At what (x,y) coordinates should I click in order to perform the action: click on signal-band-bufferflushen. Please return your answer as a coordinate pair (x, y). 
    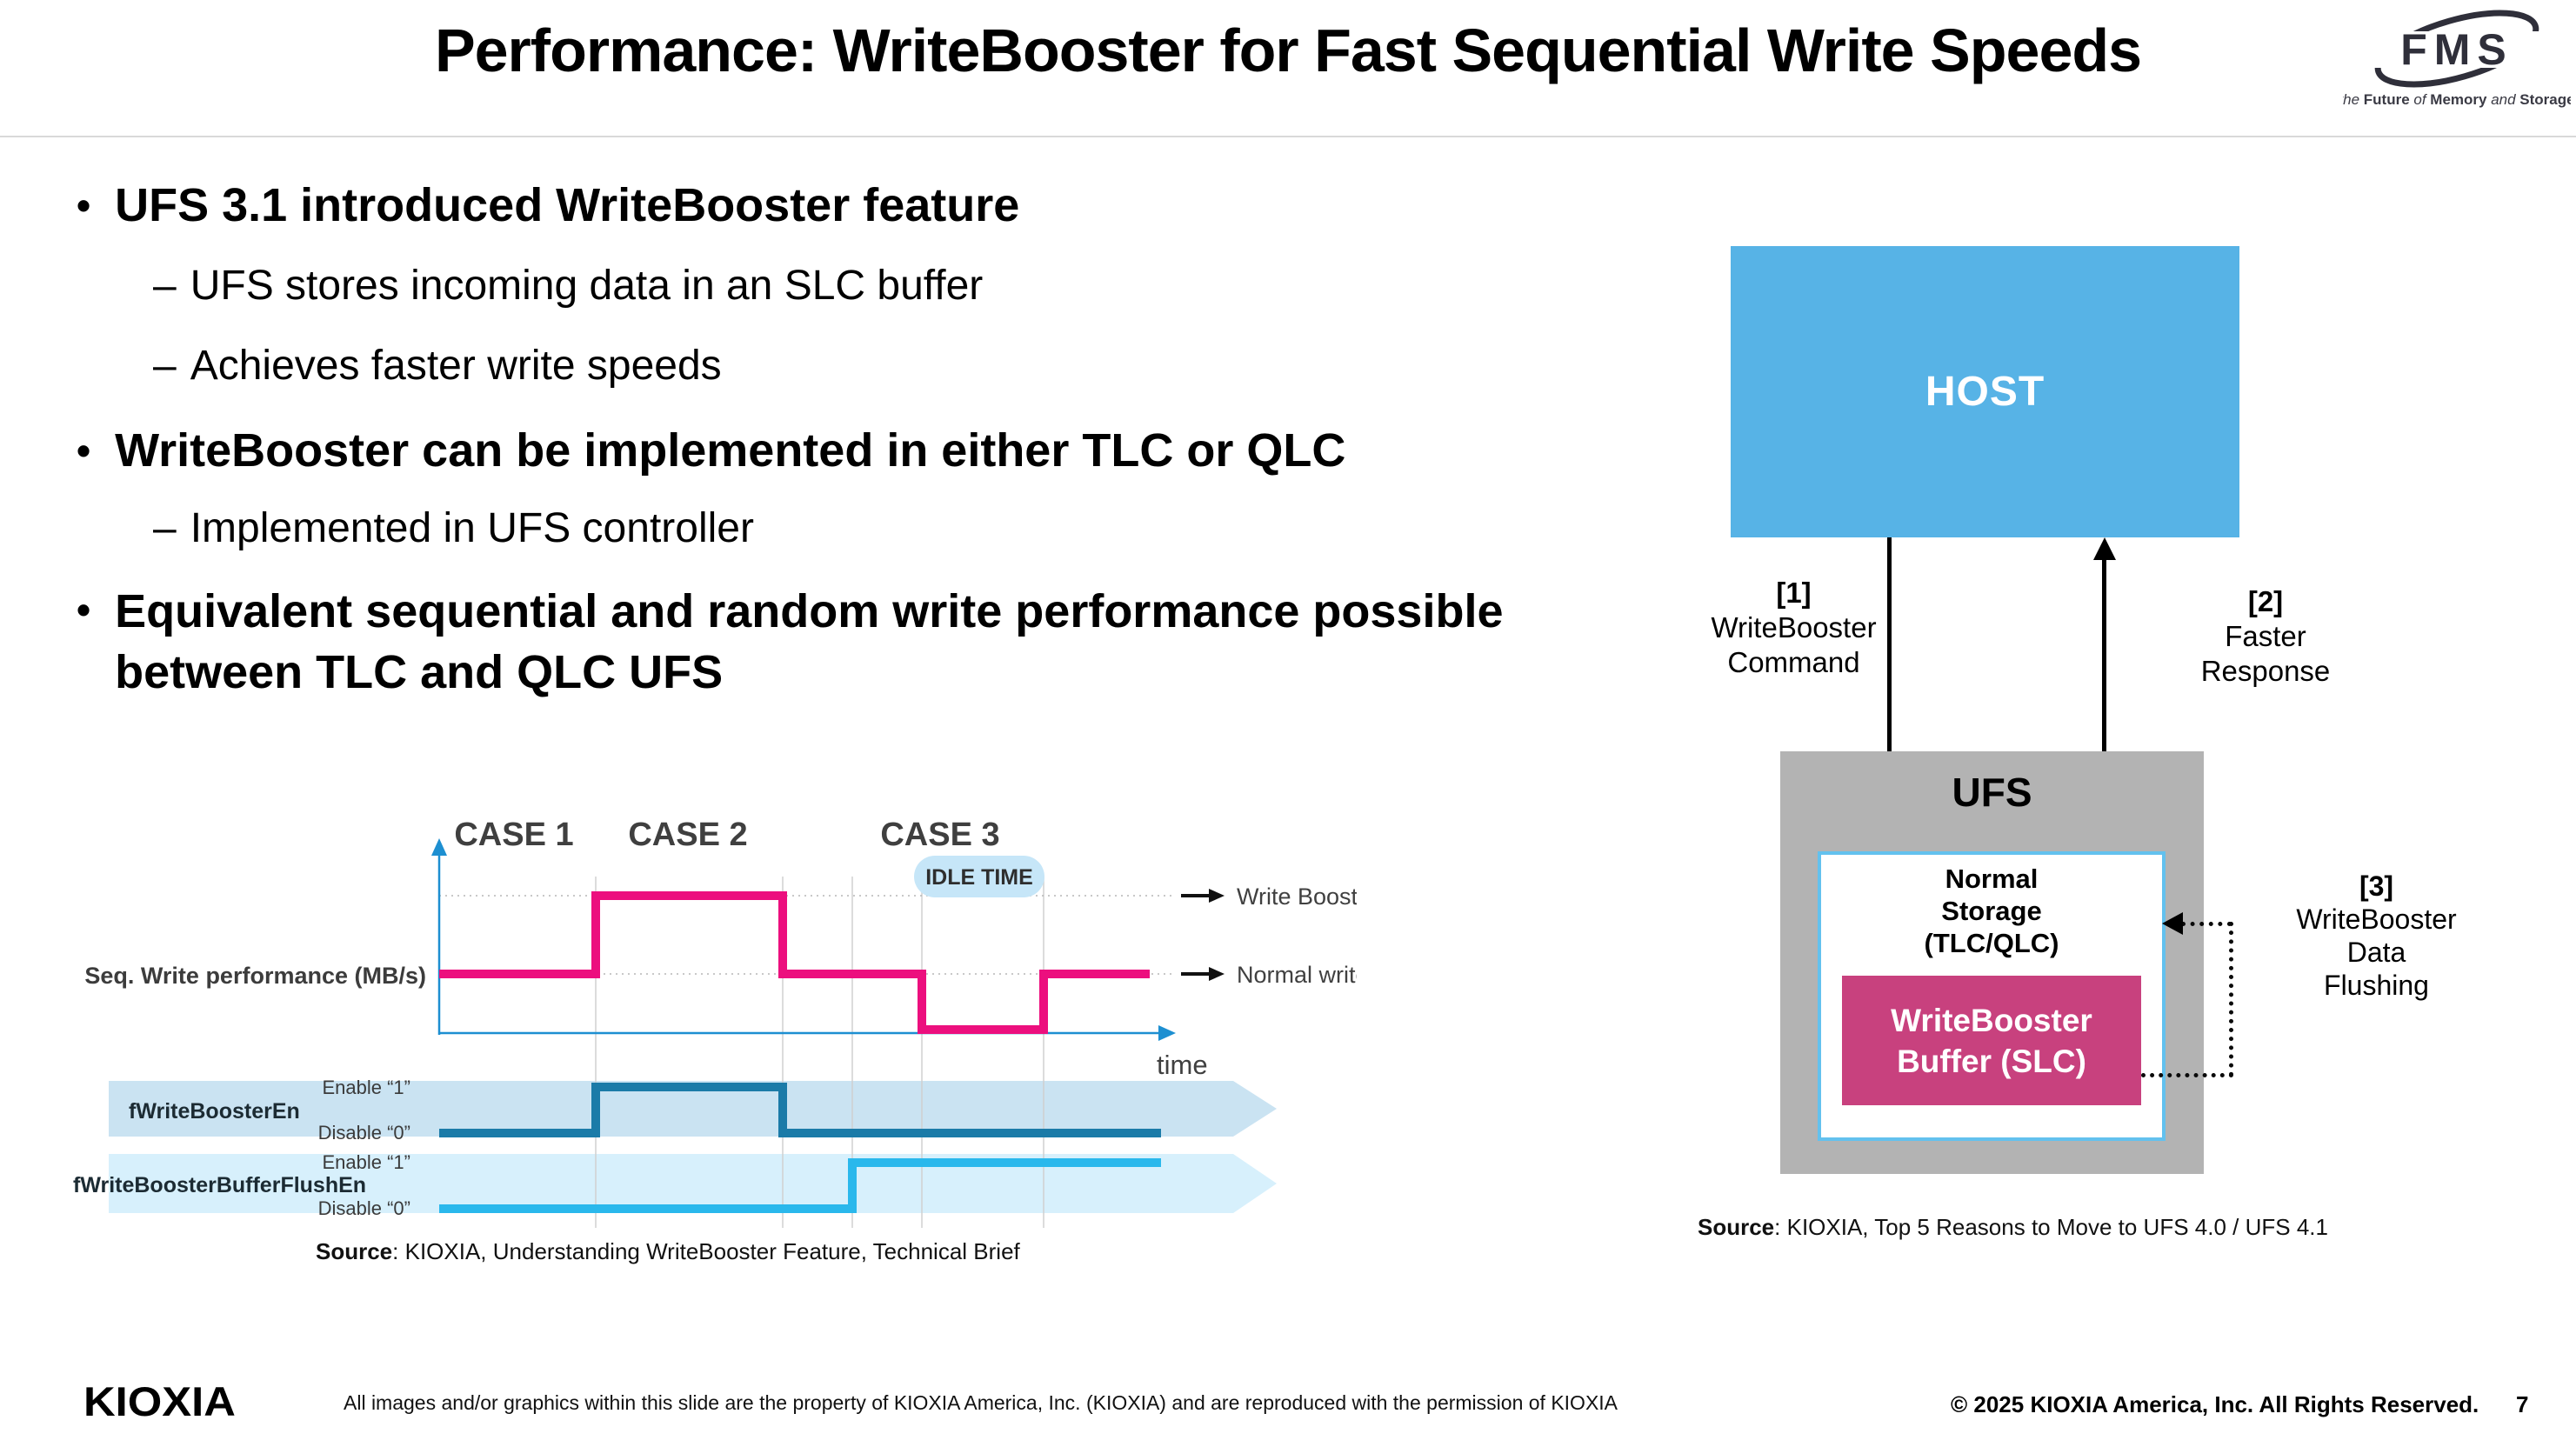
    Looking at the image, I should click on (693, 1183).